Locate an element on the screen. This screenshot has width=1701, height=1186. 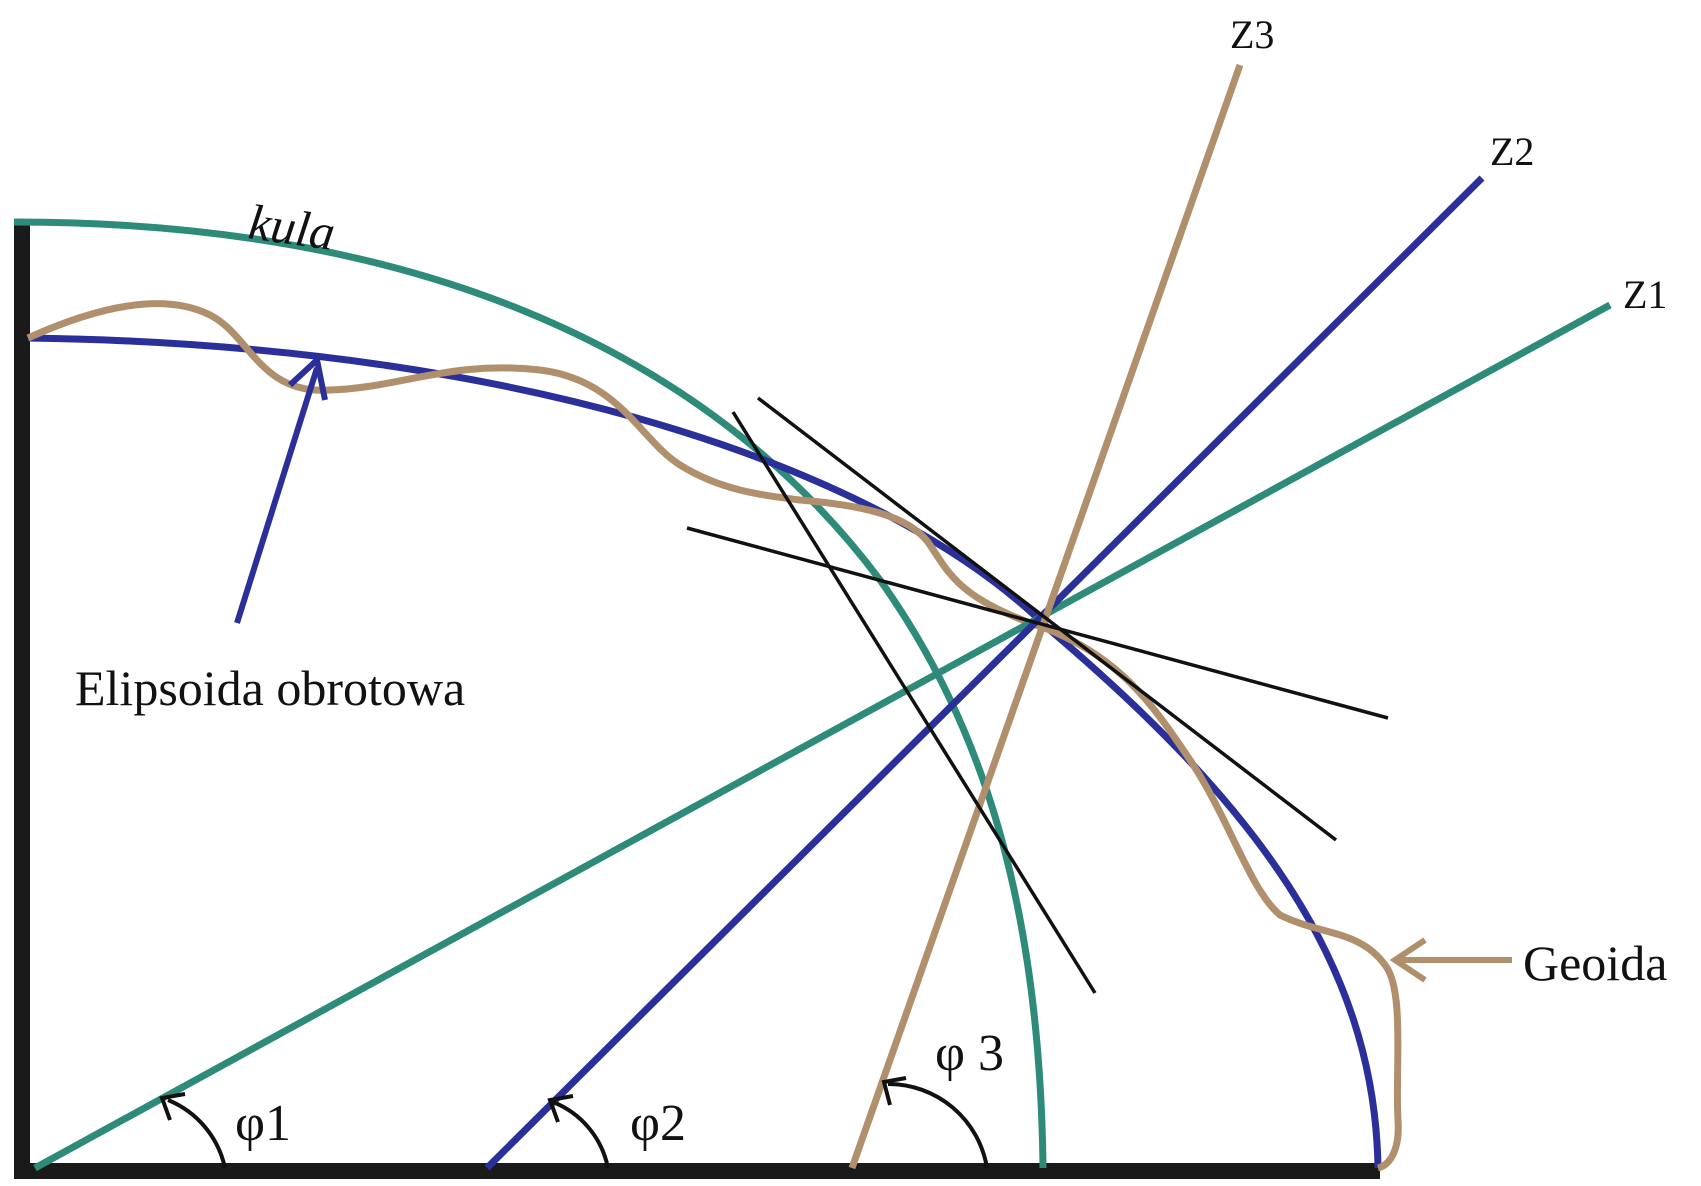
z2-label: Z2 is located at coordinates (1512, 151).